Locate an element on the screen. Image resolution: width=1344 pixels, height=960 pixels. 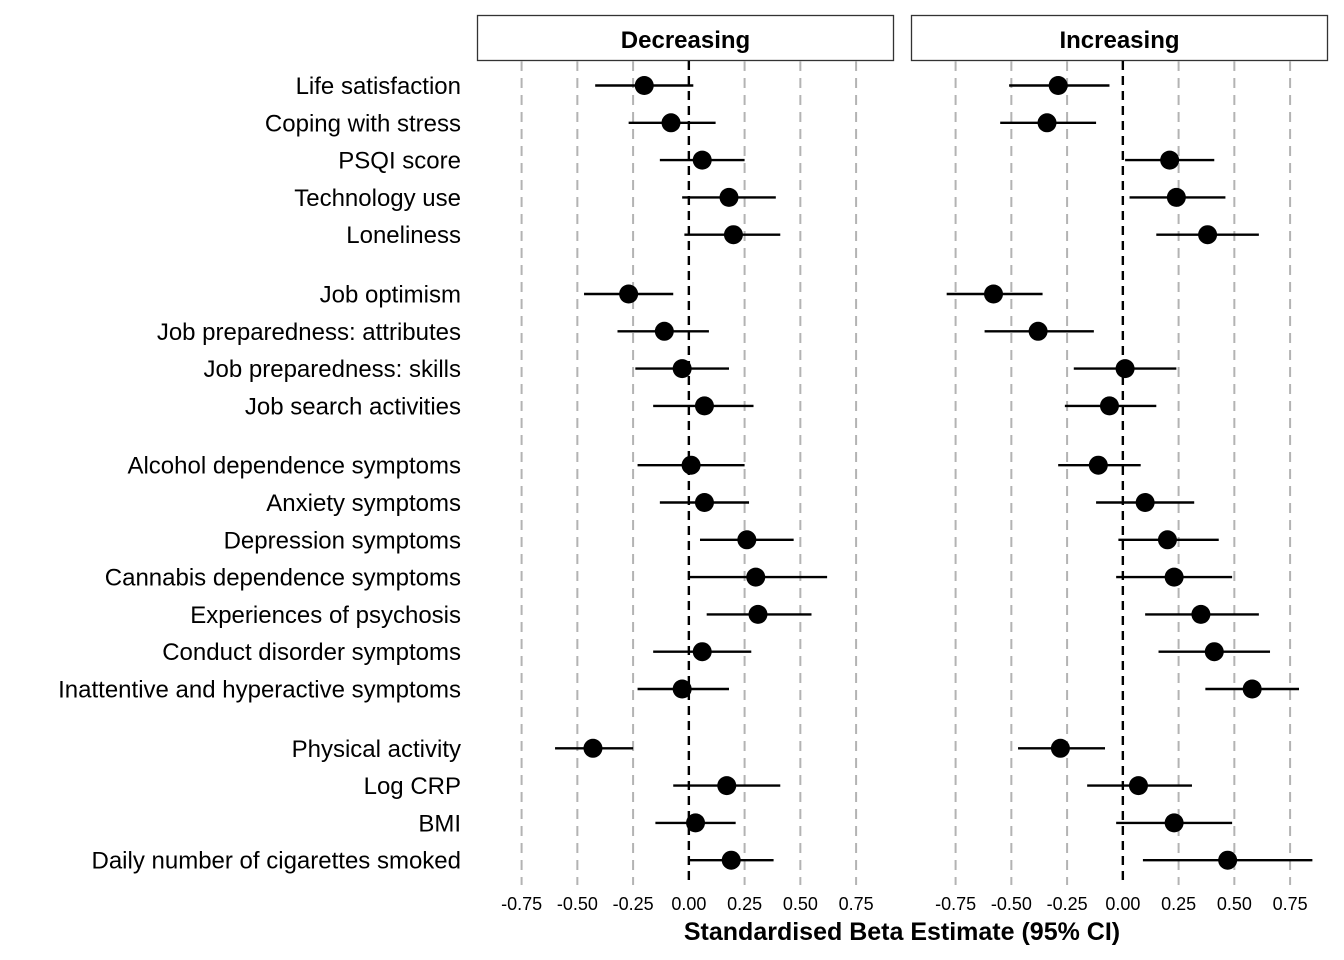
row-label-coping-with-stress: Coping with stress is located at coordinates (363, 123).